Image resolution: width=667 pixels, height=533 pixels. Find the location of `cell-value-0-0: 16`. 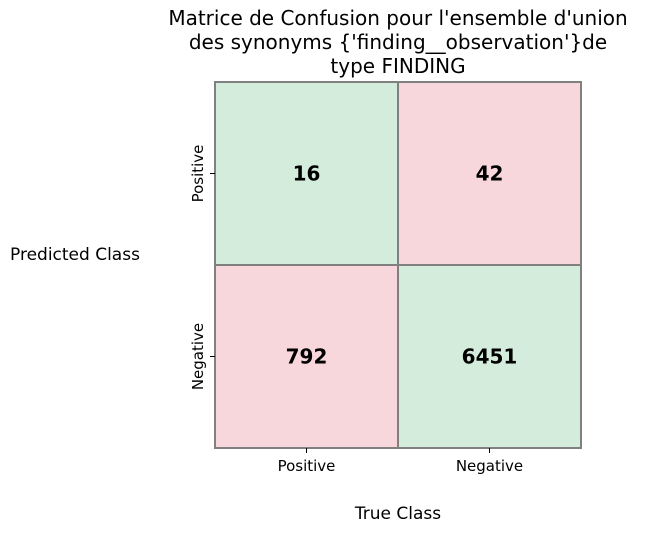

cell-value-0-0: 16 is located at coordinates (307, 174).